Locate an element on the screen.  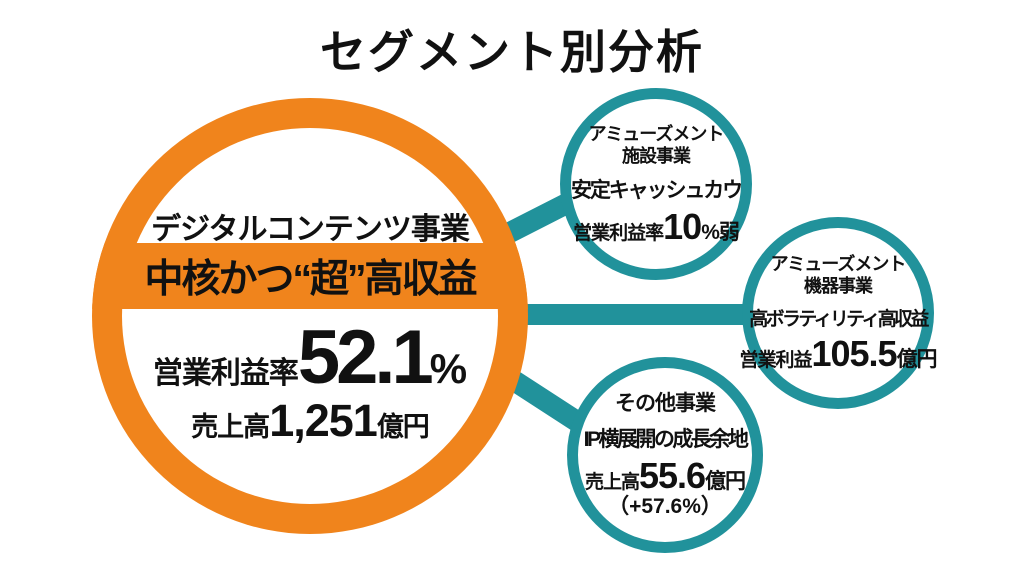
segment-name: その他事業 is located at coordinates (665, 404).